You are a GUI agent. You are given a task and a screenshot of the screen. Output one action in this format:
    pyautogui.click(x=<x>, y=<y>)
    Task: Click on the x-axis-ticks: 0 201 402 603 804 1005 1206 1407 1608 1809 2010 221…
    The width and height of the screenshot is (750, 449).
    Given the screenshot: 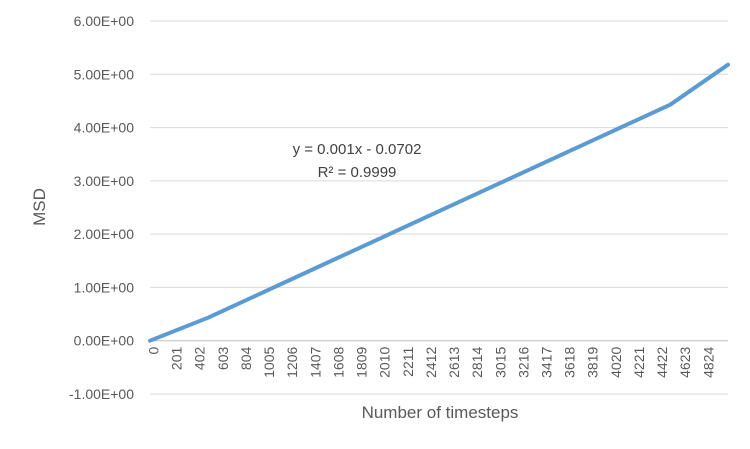 What is the action you would take?
    pyautogui.click(x=430, y=362)
    